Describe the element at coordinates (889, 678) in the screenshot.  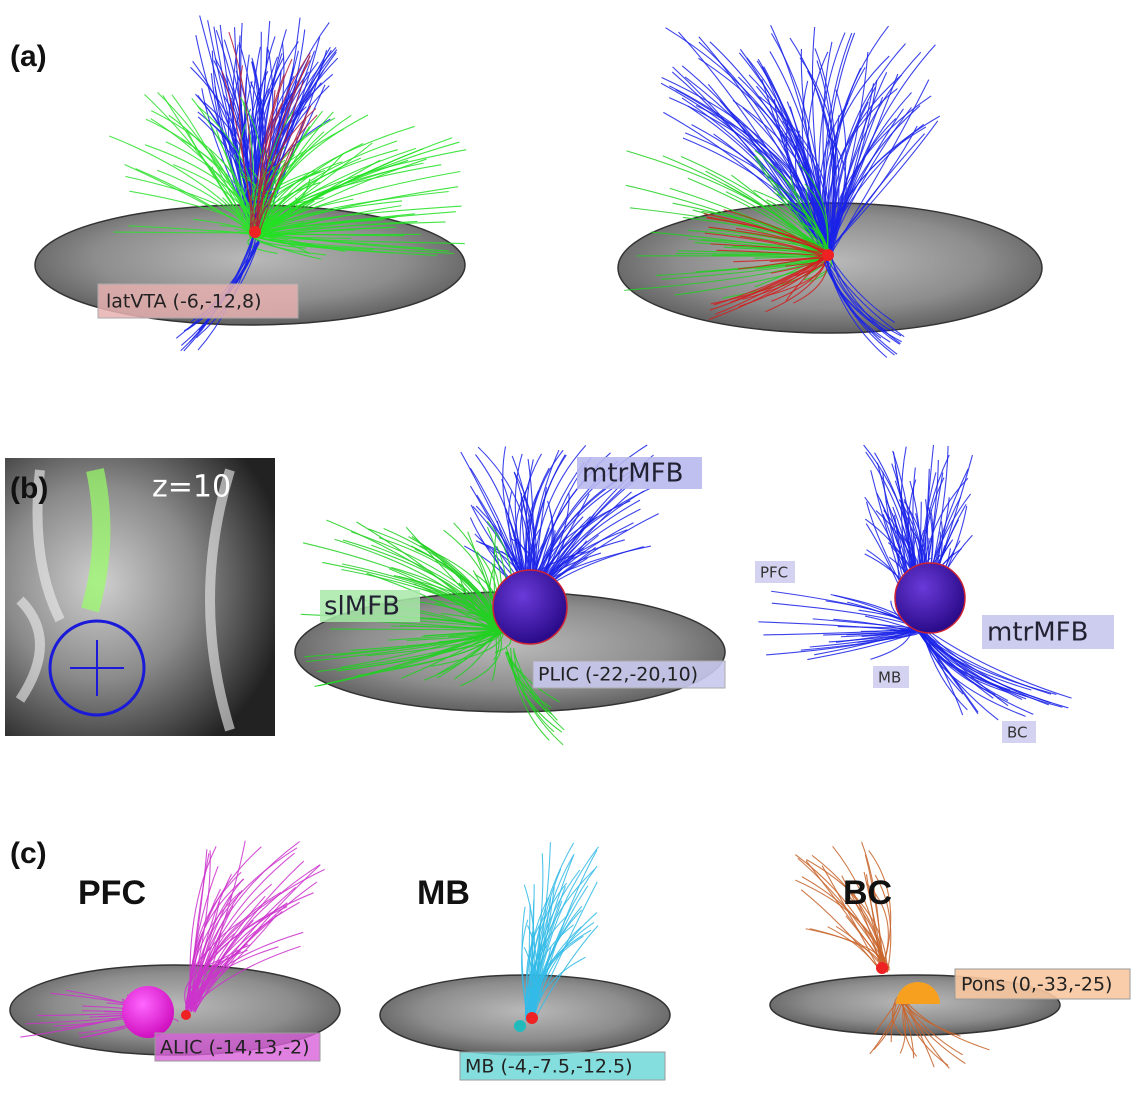
I see `region-label: MB` at that location.